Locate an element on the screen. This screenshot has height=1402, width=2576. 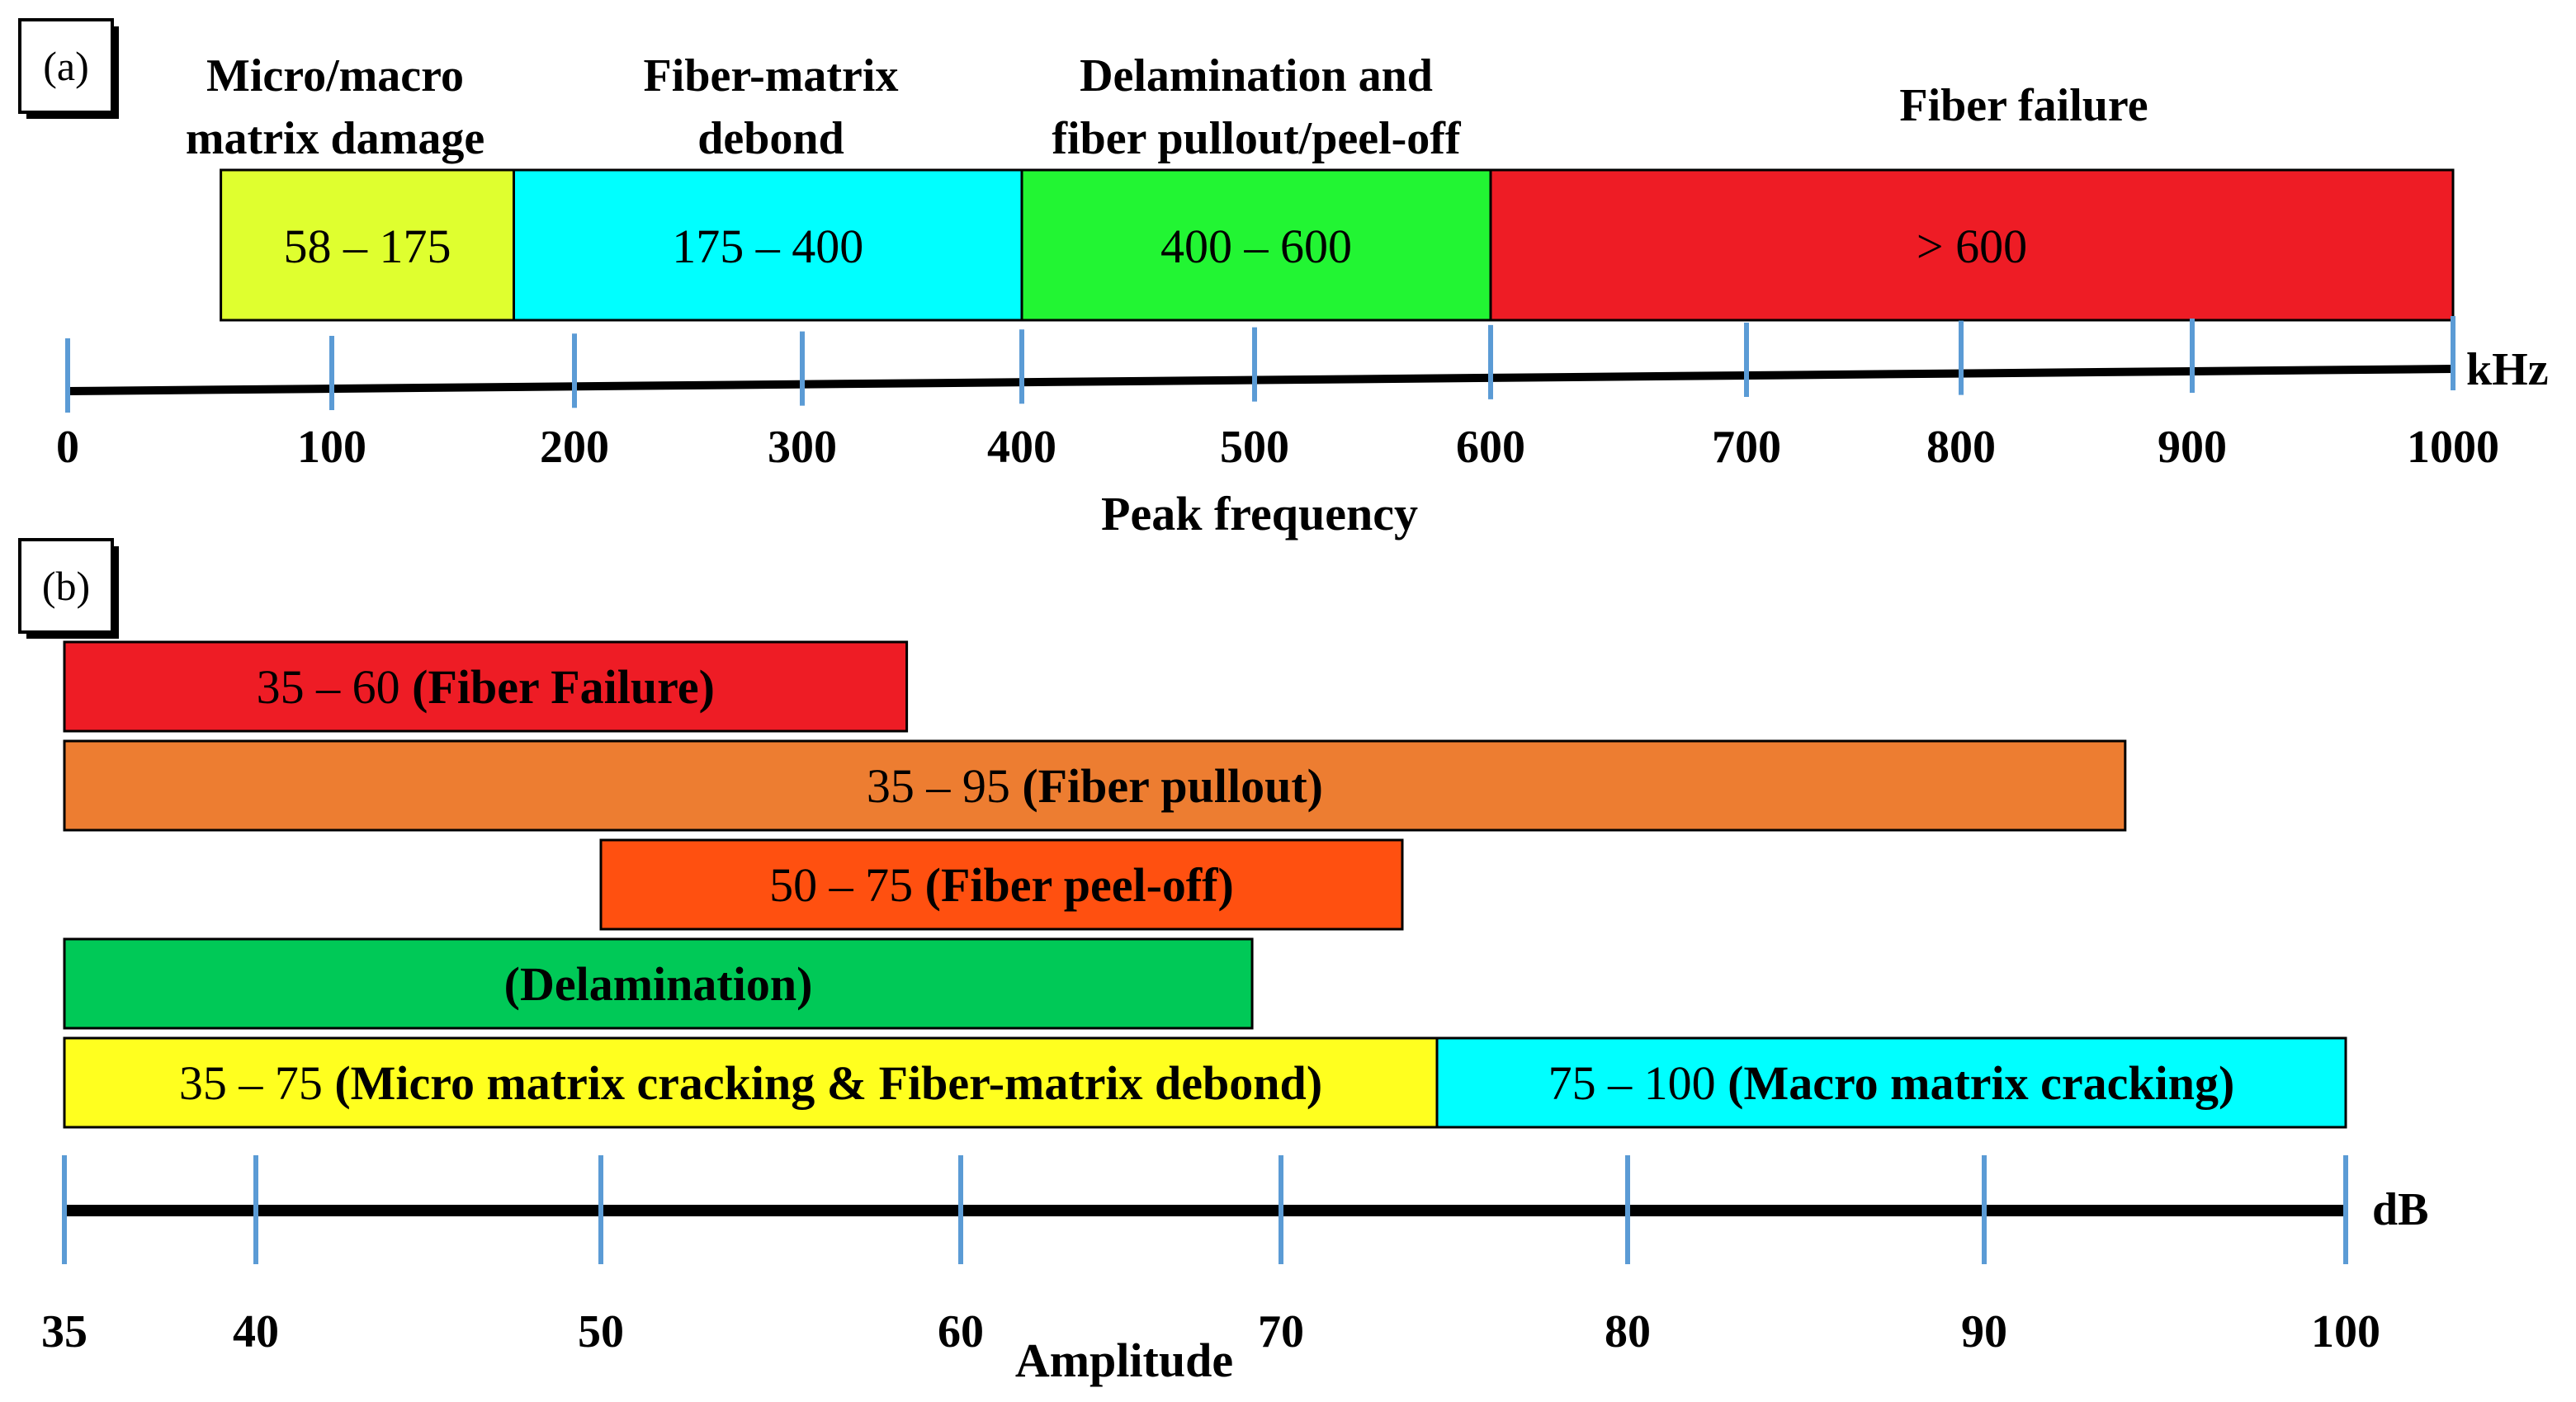
panel-a-label: (a) is located at coordinates (68, 68).